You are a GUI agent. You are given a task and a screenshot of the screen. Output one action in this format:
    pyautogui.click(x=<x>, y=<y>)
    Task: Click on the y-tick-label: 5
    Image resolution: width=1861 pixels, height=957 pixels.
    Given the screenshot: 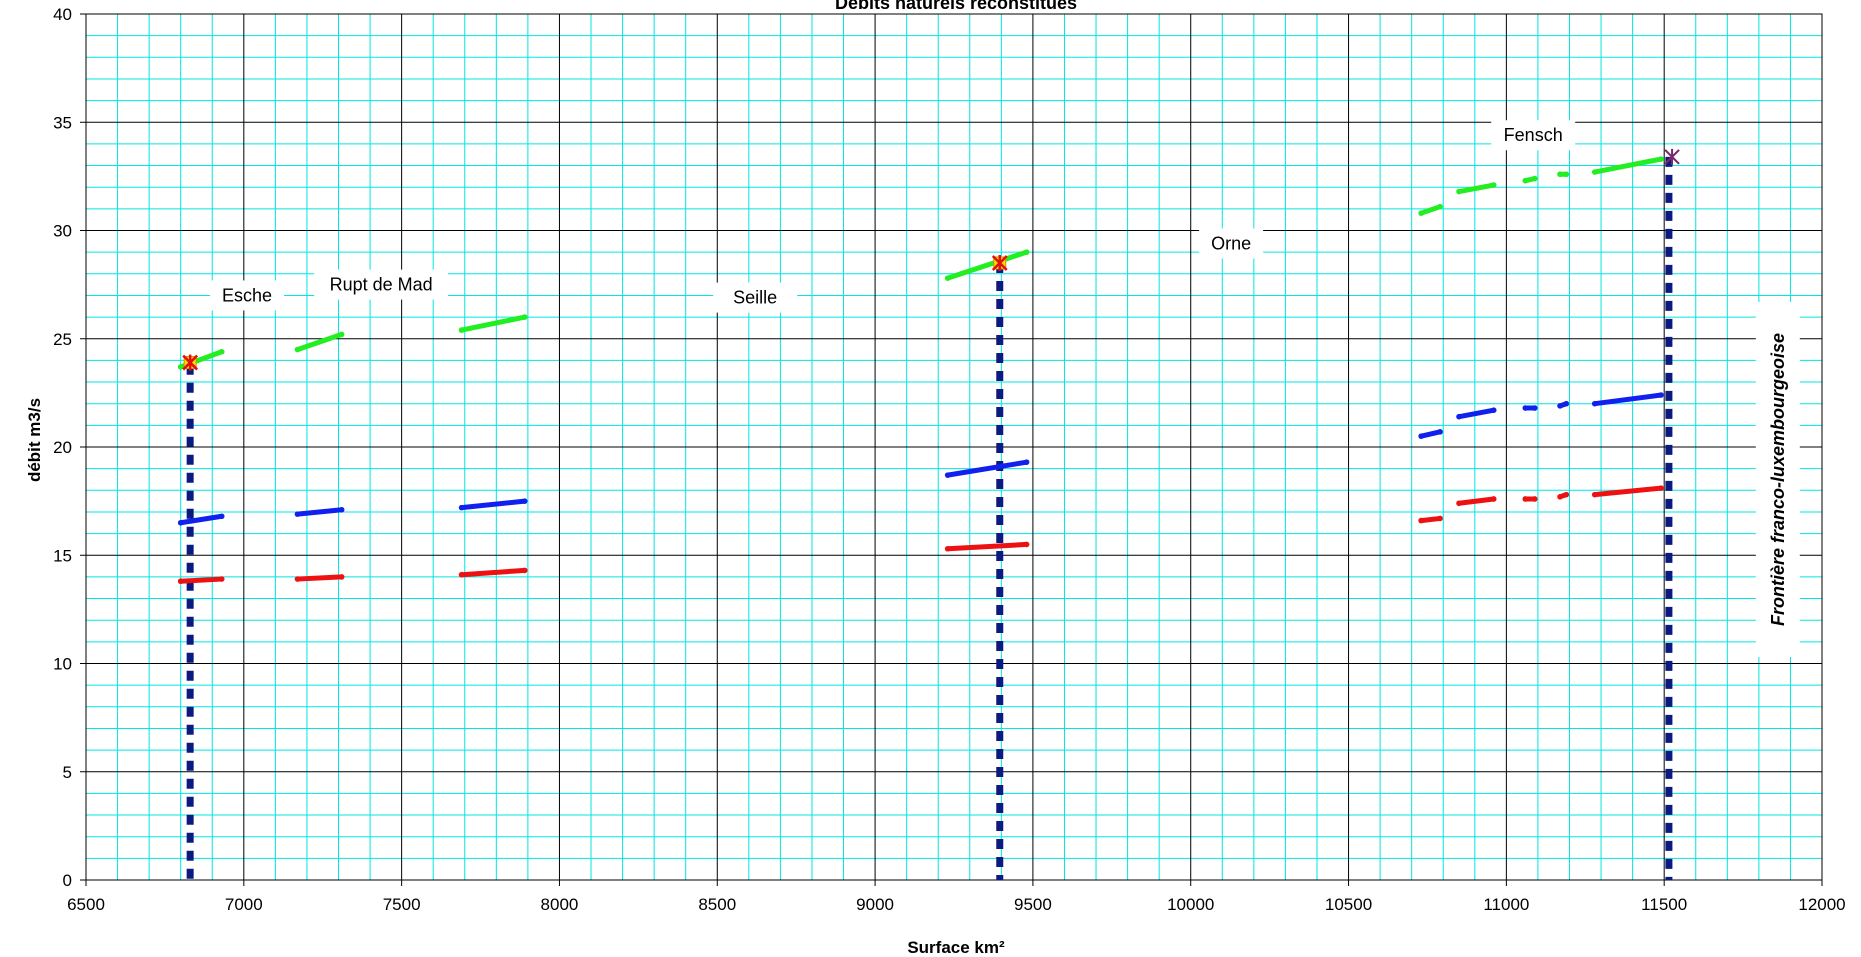 What is the action you would take?
    pyautogui.click(x=67, y=772)
    